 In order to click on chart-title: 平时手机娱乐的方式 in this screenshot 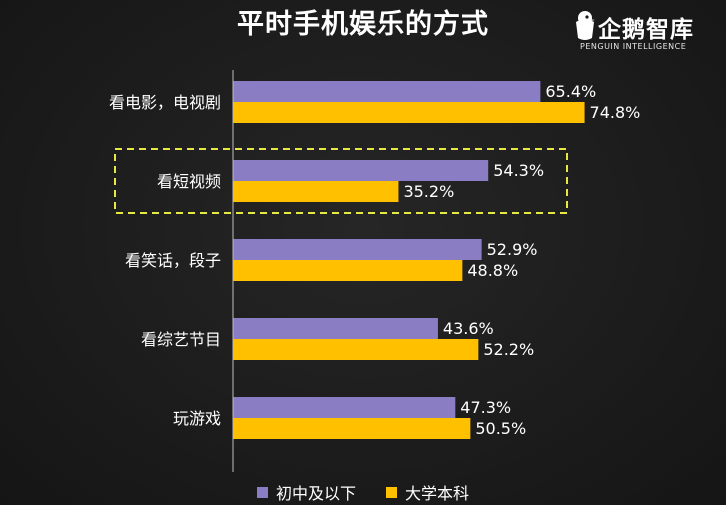, I will do `click(363, 24)`.